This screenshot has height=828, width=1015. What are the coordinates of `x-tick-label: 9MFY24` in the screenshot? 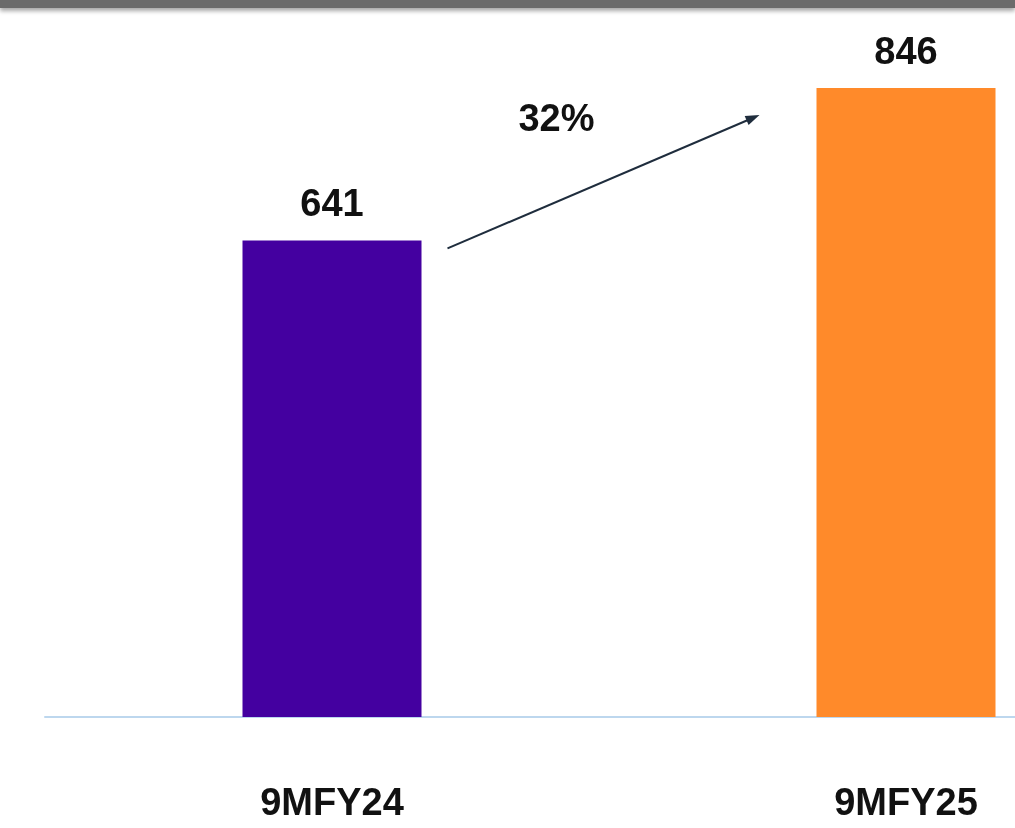 It's located at (332, 802).